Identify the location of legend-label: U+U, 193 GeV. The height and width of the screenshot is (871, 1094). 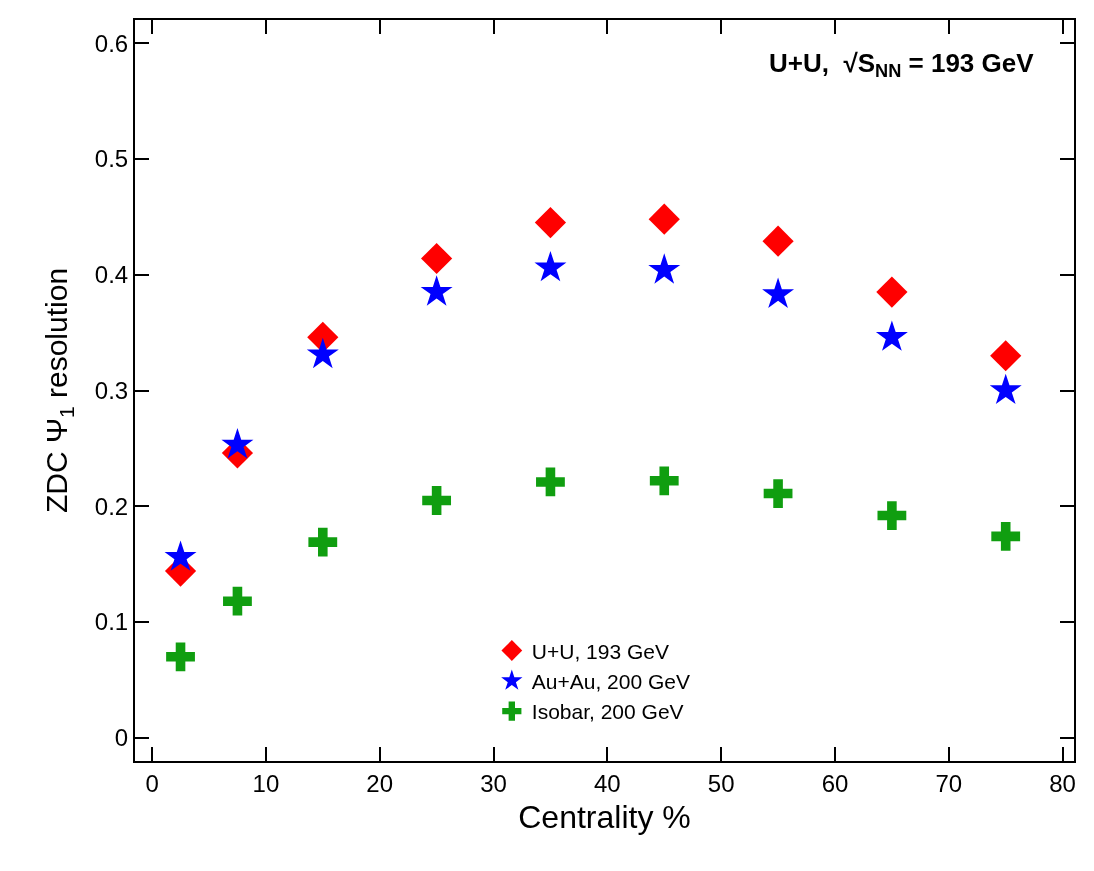
(600, 651).